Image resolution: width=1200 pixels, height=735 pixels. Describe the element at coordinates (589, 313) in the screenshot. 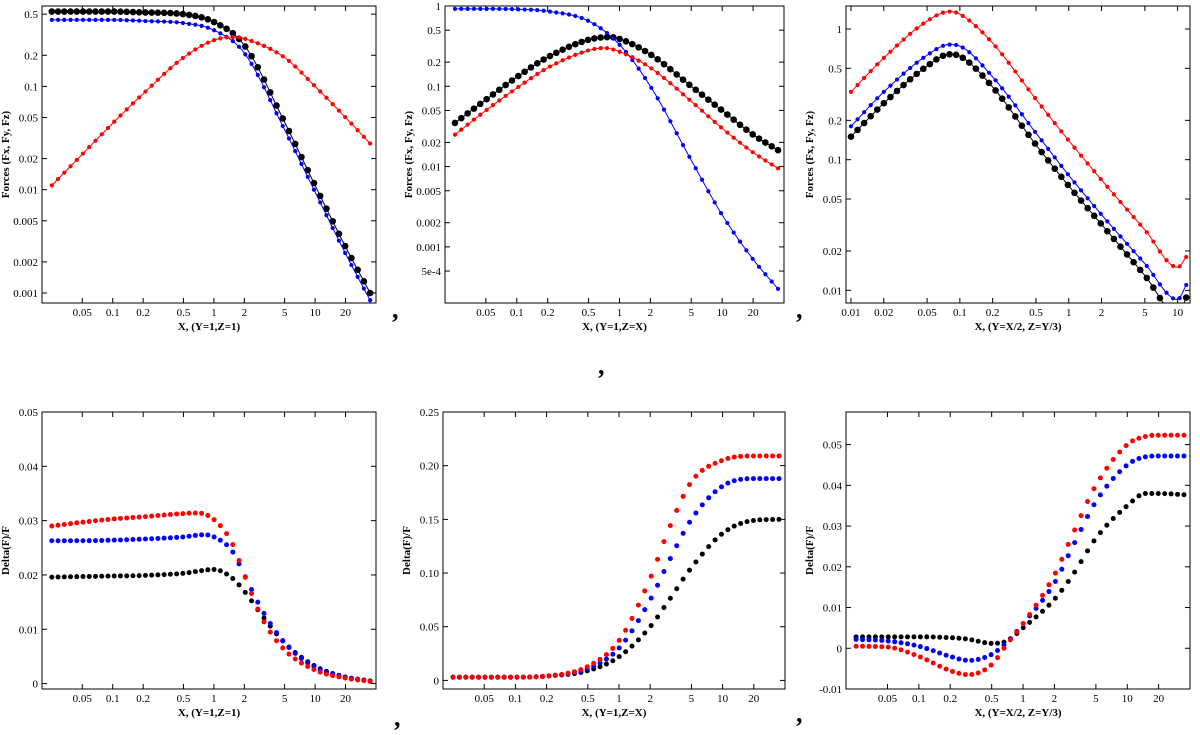

I see `x-tick-label: 0.5` at that location.